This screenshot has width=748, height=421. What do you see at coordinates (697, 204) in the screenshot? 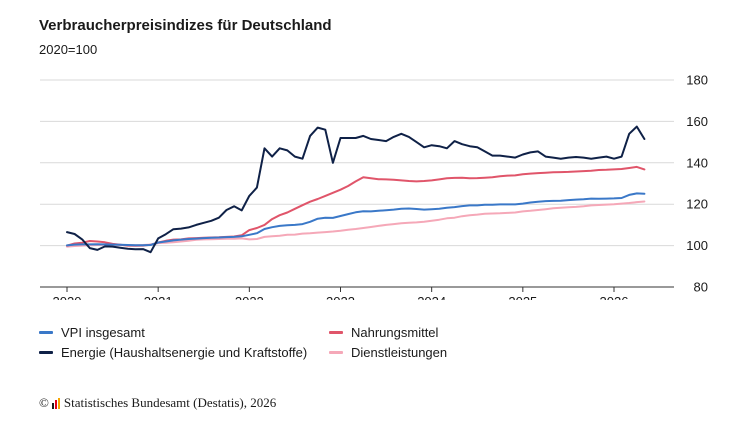
I see `y-tick-label: 120` at bounding box center [697, 204].